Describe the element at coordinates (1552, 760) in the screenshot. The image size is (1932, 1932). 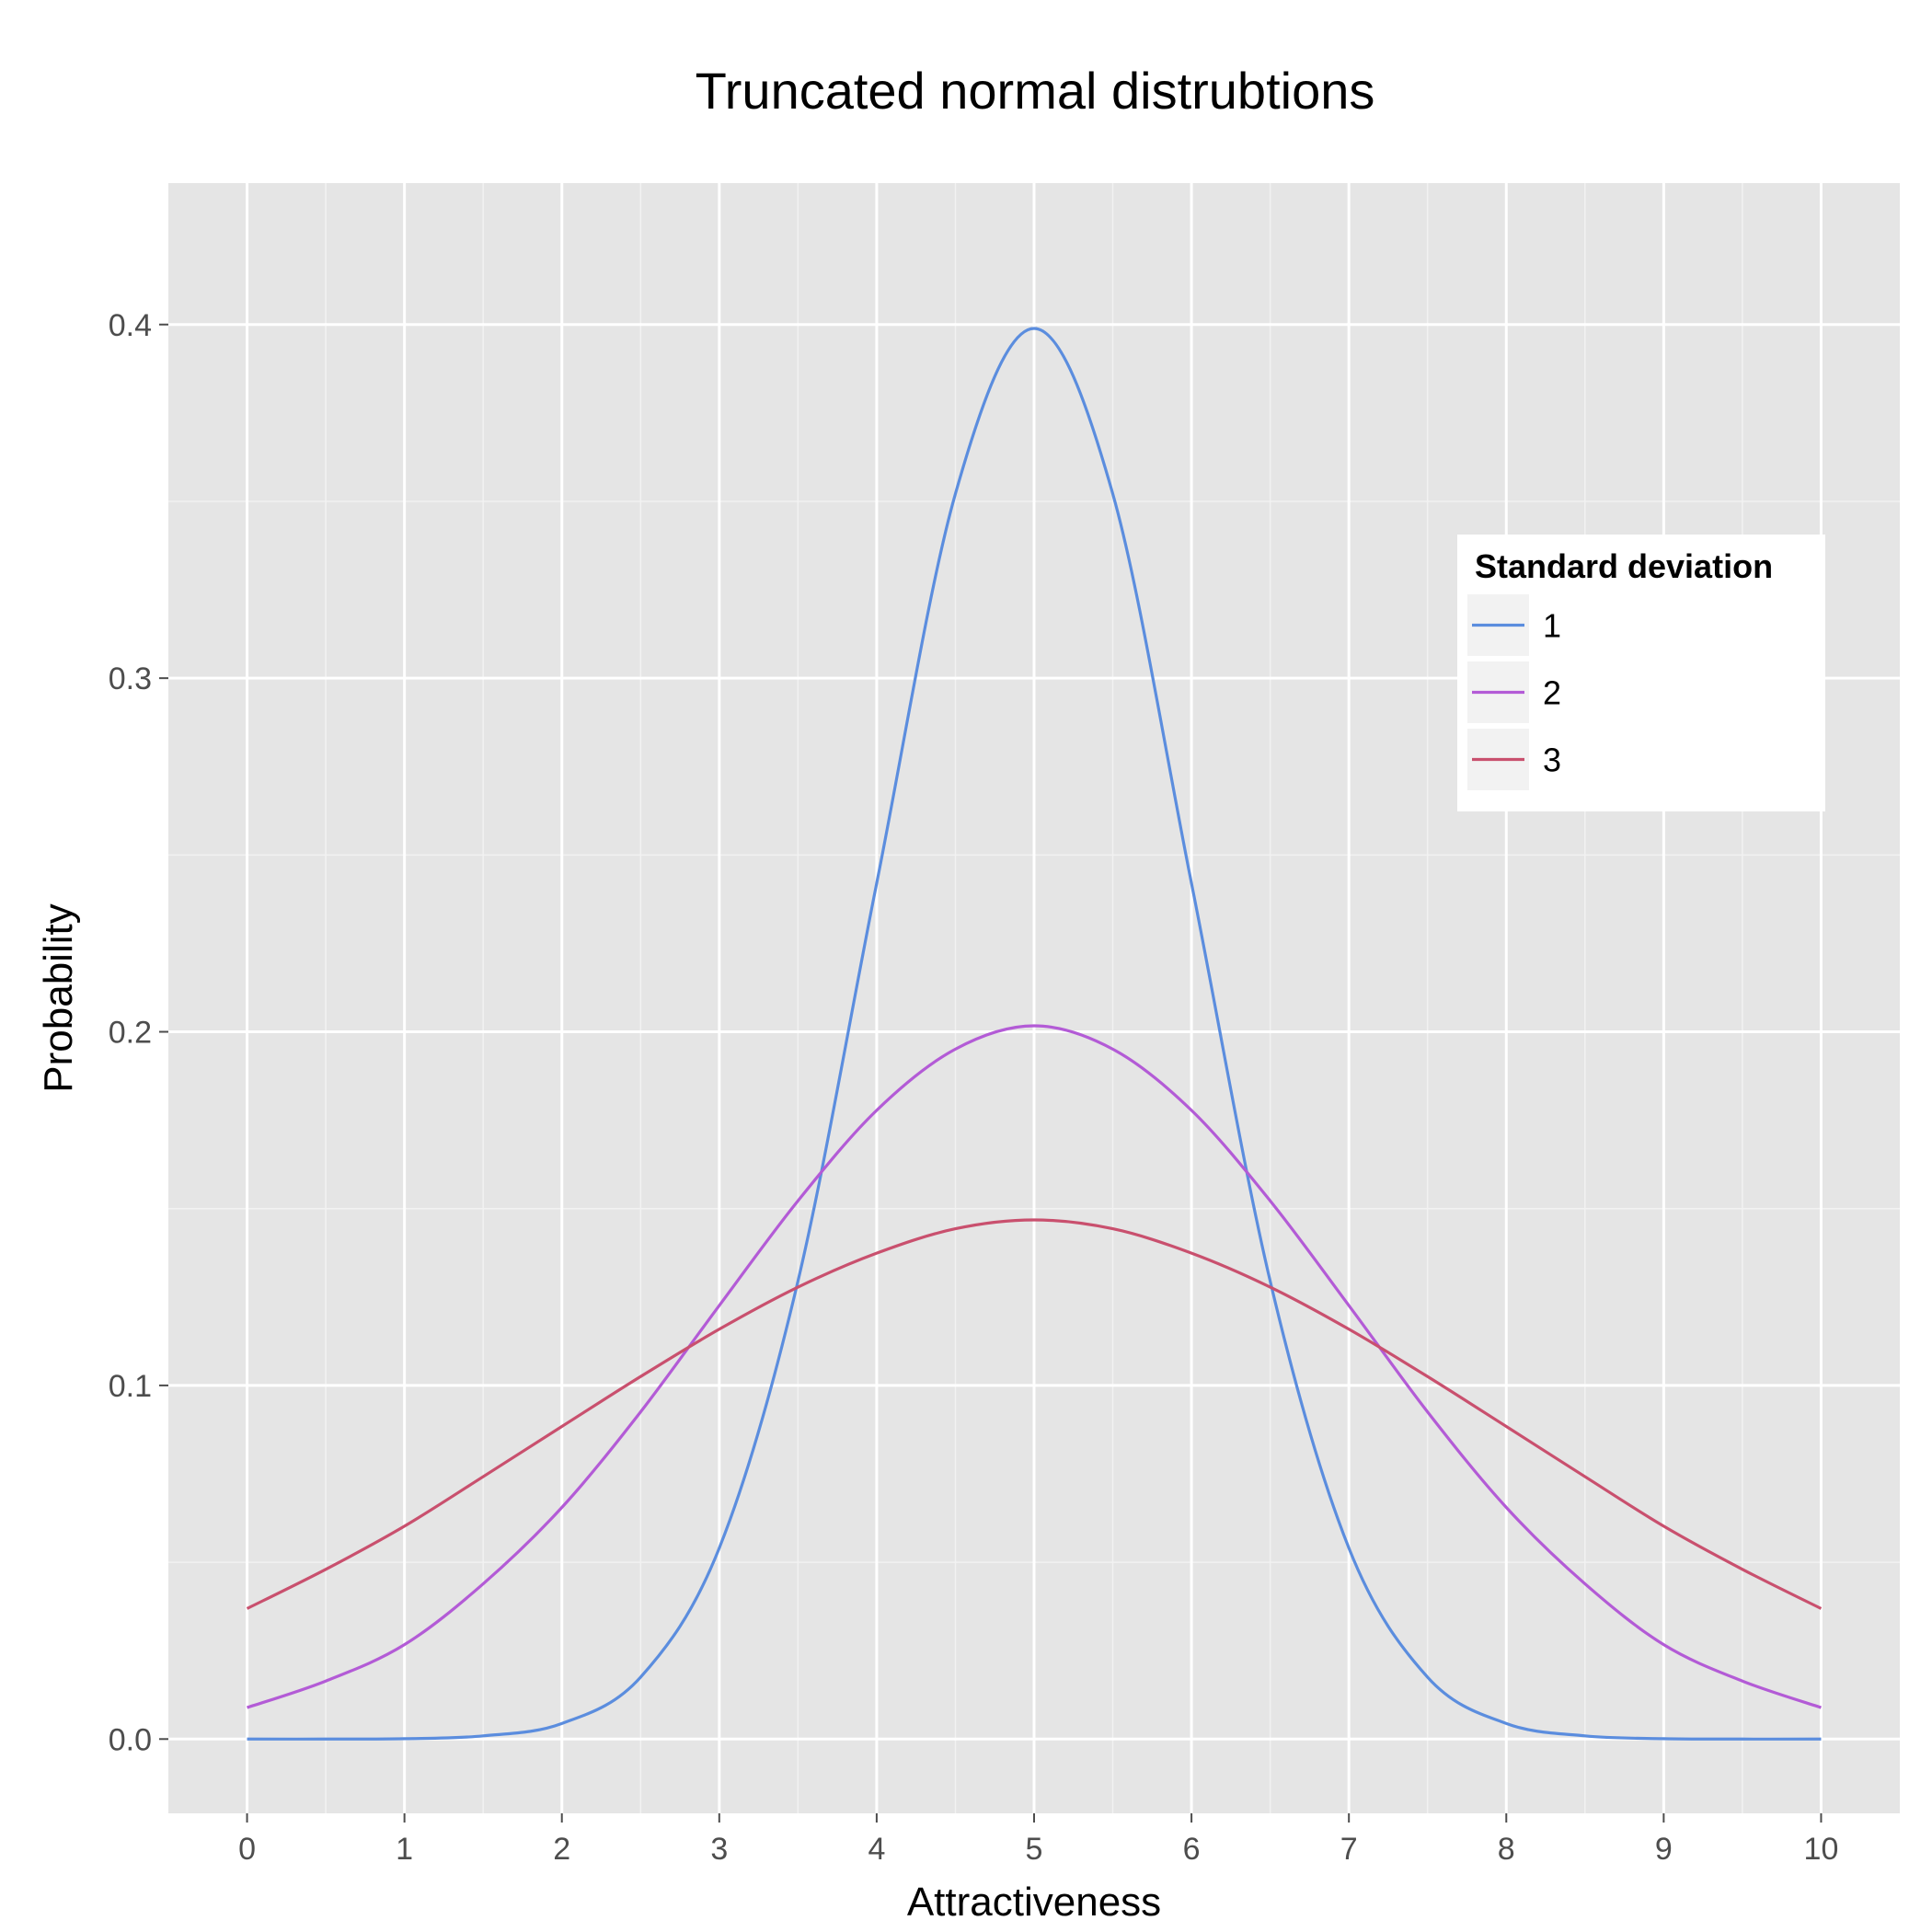
I see `legend-label: 3` at that location.